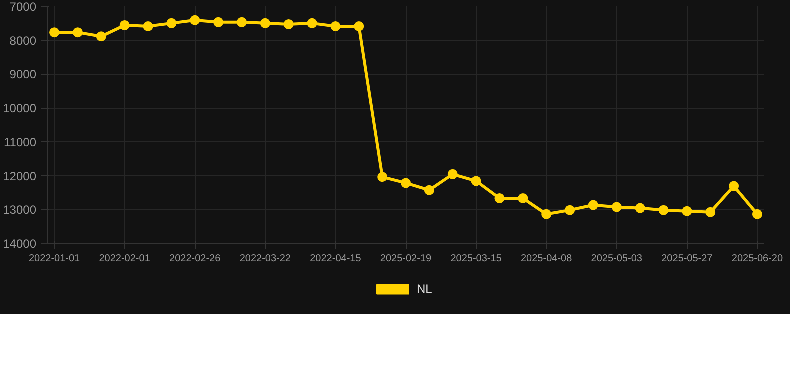 This screenshot has width=790, height=384. What do you see at coordinates (20, 109) in the screenshot?
I see `y-tick-label: 10000` at bounding box center [20, 109].